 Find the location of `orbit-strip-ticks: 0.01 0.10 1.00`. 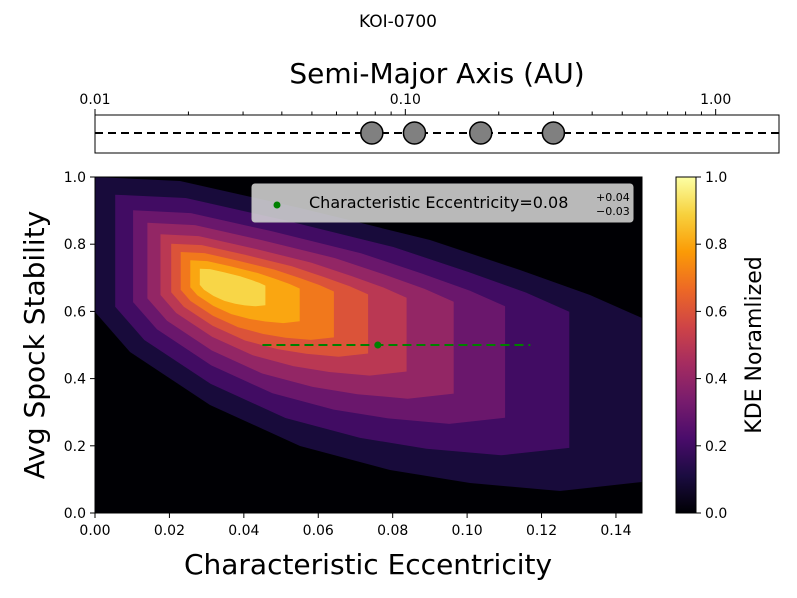

orbit-strip-ticks: 0.01 0.10 1.00 is located at coordinates (405, 103).